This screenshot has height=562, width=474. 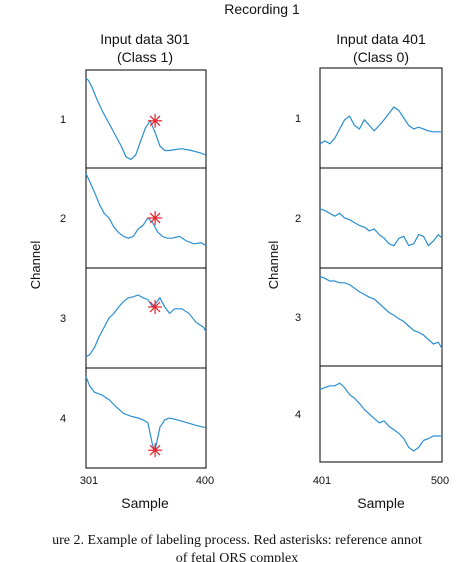 What do you see at coordinates (89, 481) in the screenshot?
I see `x-tick-label-start: 301` at bounding box center [89, 481].